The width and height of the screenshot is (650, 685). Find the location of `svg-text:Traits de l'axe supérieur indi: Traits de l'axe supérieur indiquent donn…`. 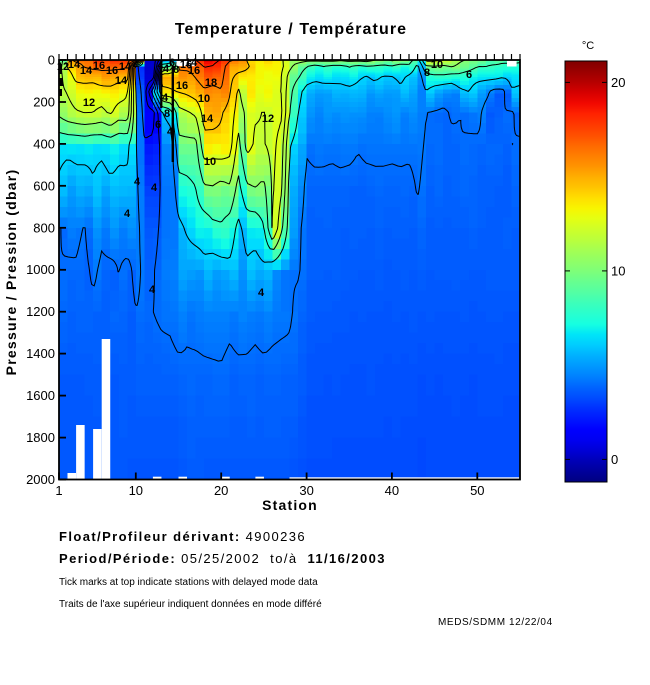

svg-text:Traits de l'axe supérieur indi: Traits de l'axe supérieur indiquent donn… is located at coordinates (190, 604).